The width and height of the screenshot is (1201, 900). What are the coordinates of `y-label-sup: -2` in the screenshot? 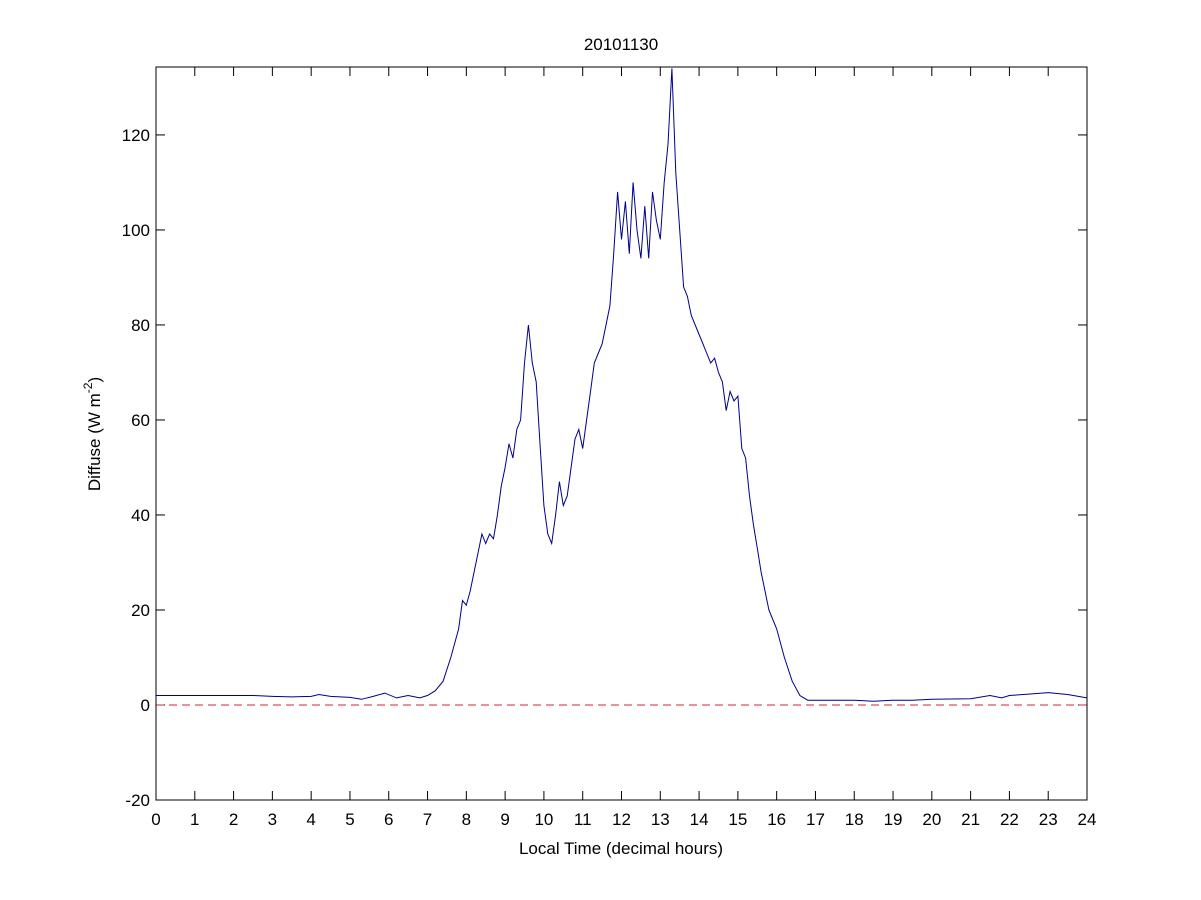 It's located at (88, 387).